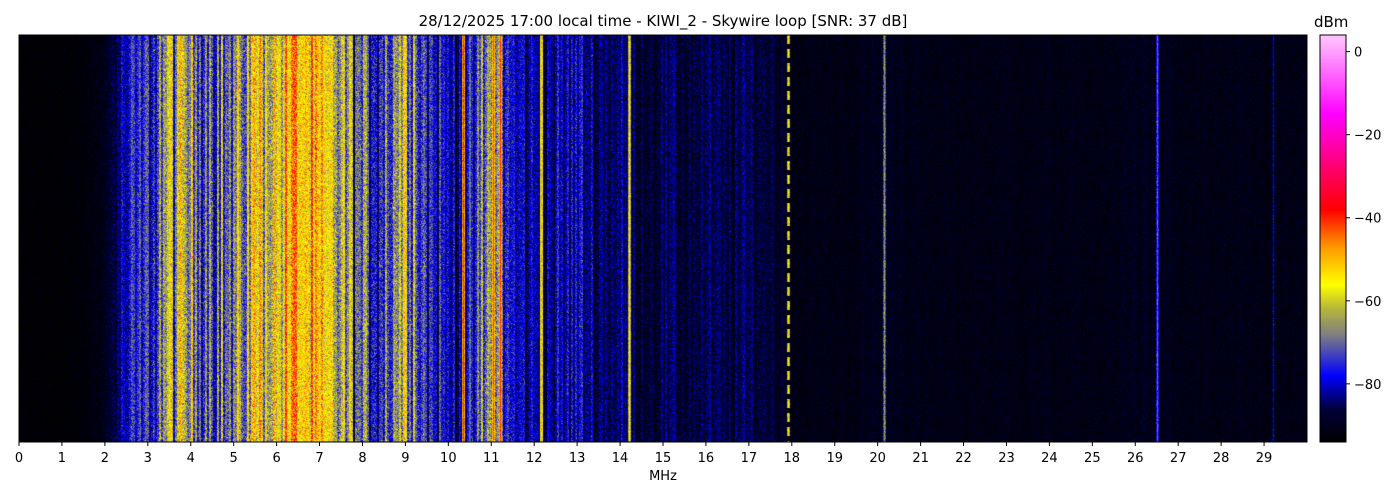 This screenshot has height=500, width=1400. What do you see at coordinates (62, 458) in the screenshot?
I see `x-tick-label: 1` at bounding box center [62, 458].